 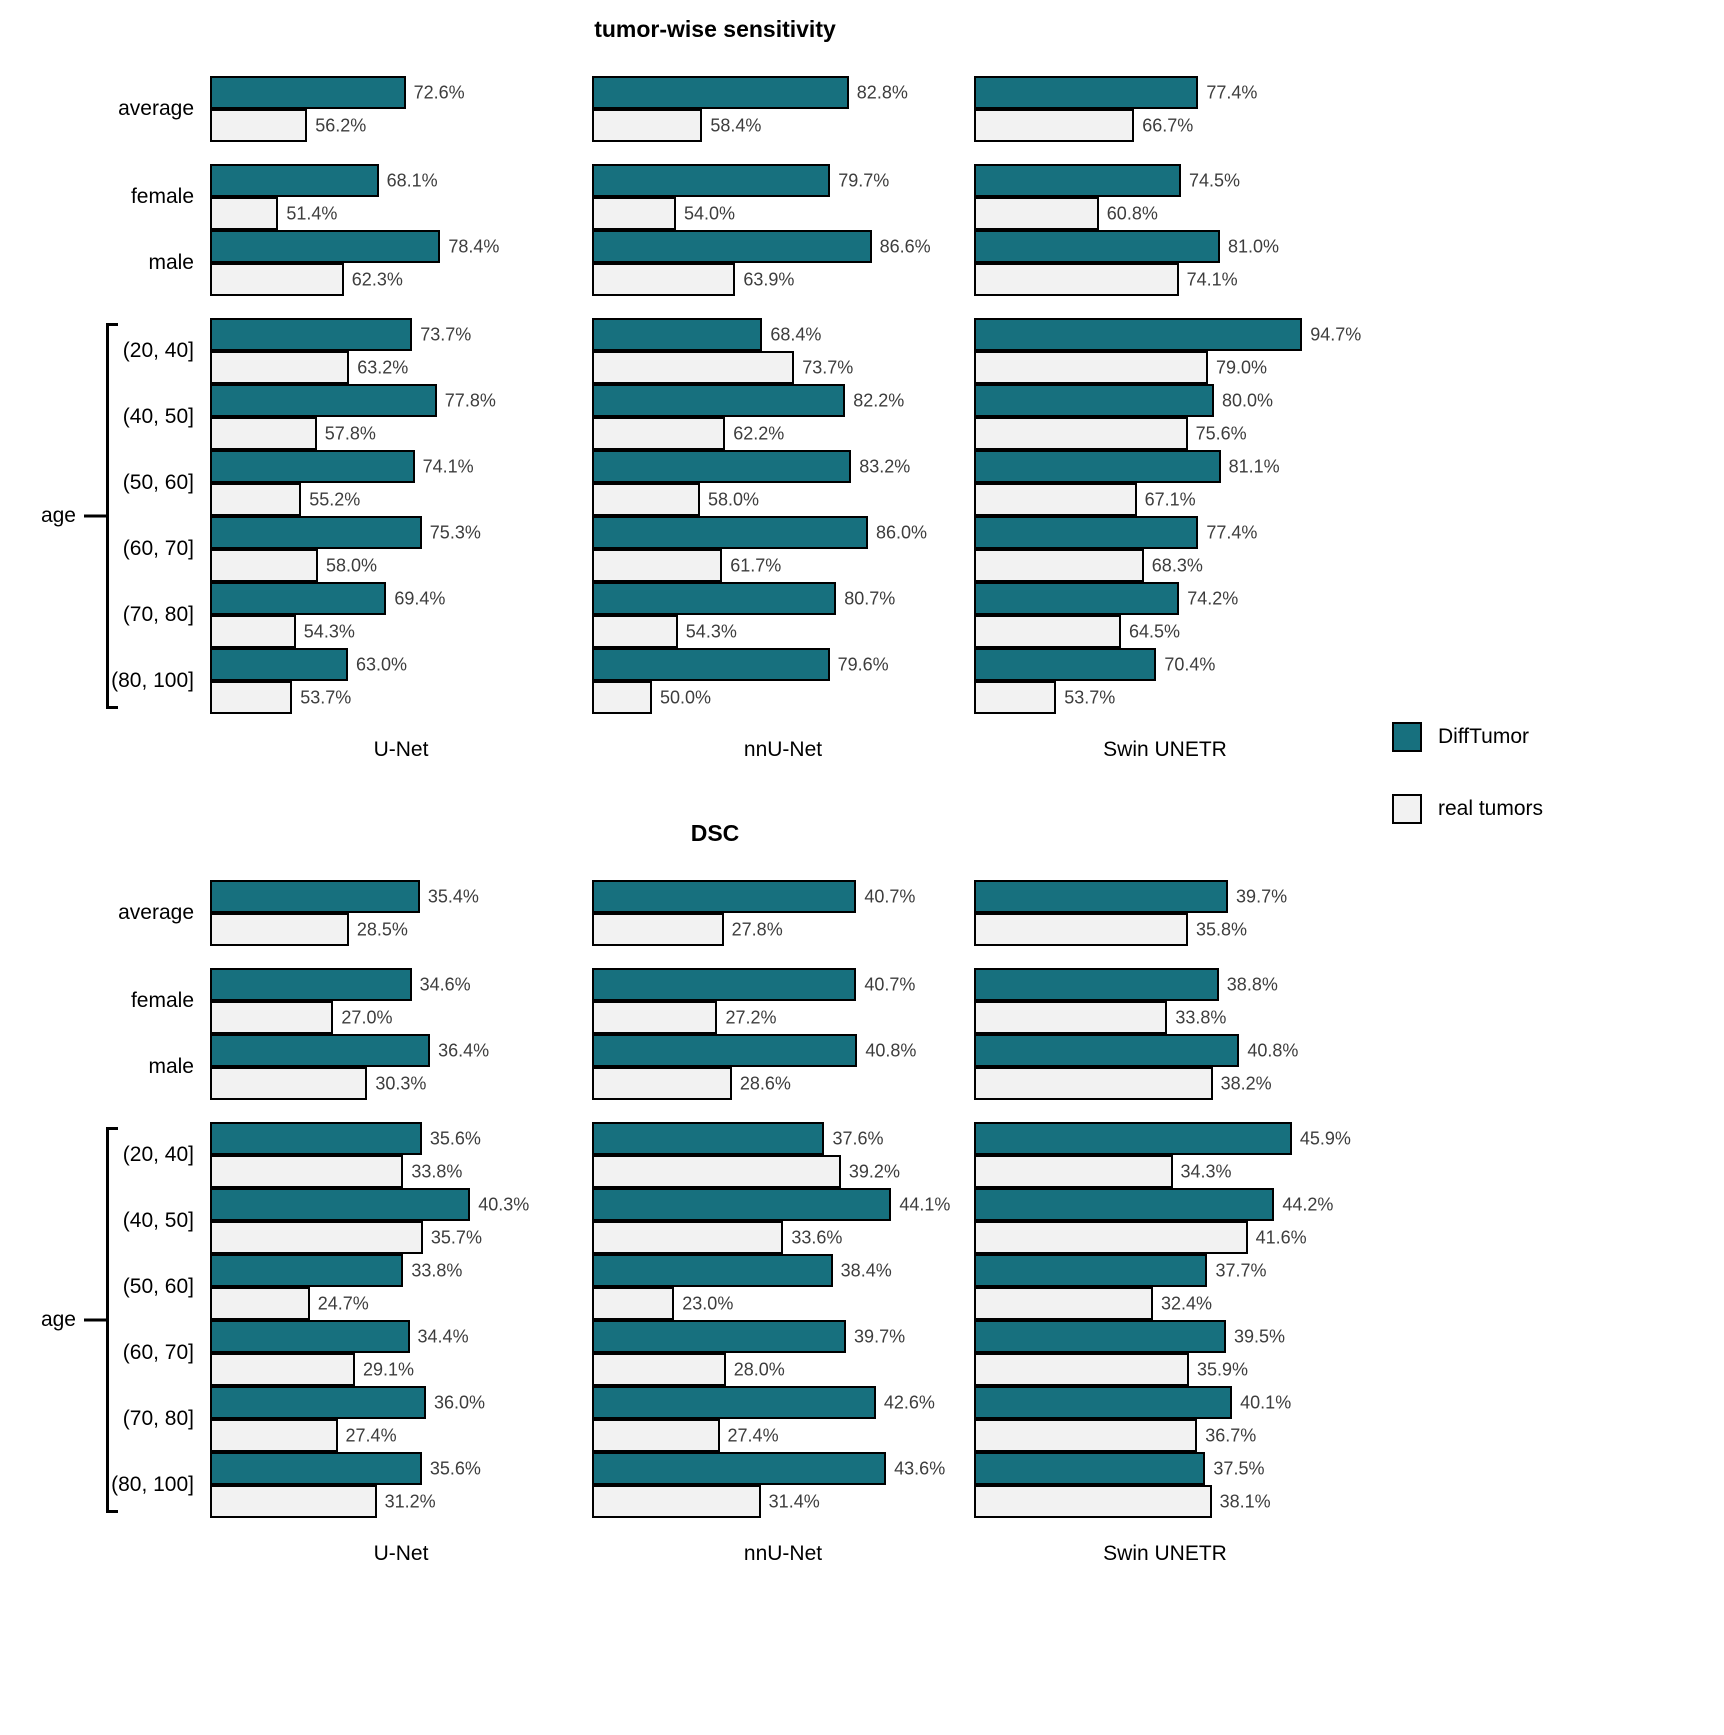 I want to click on bar-value-label: 50.0%, so click(x=686, y=697).